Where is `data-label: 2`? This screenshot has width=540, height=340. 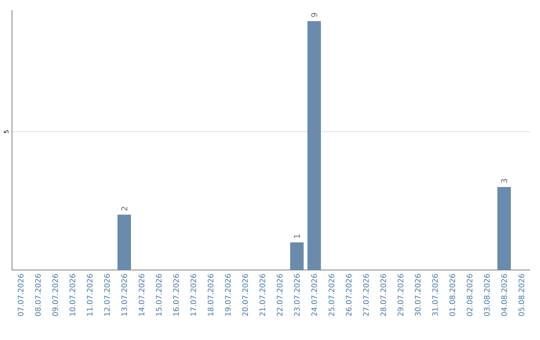 data-label: 2 is located at coordinates (124, 208).